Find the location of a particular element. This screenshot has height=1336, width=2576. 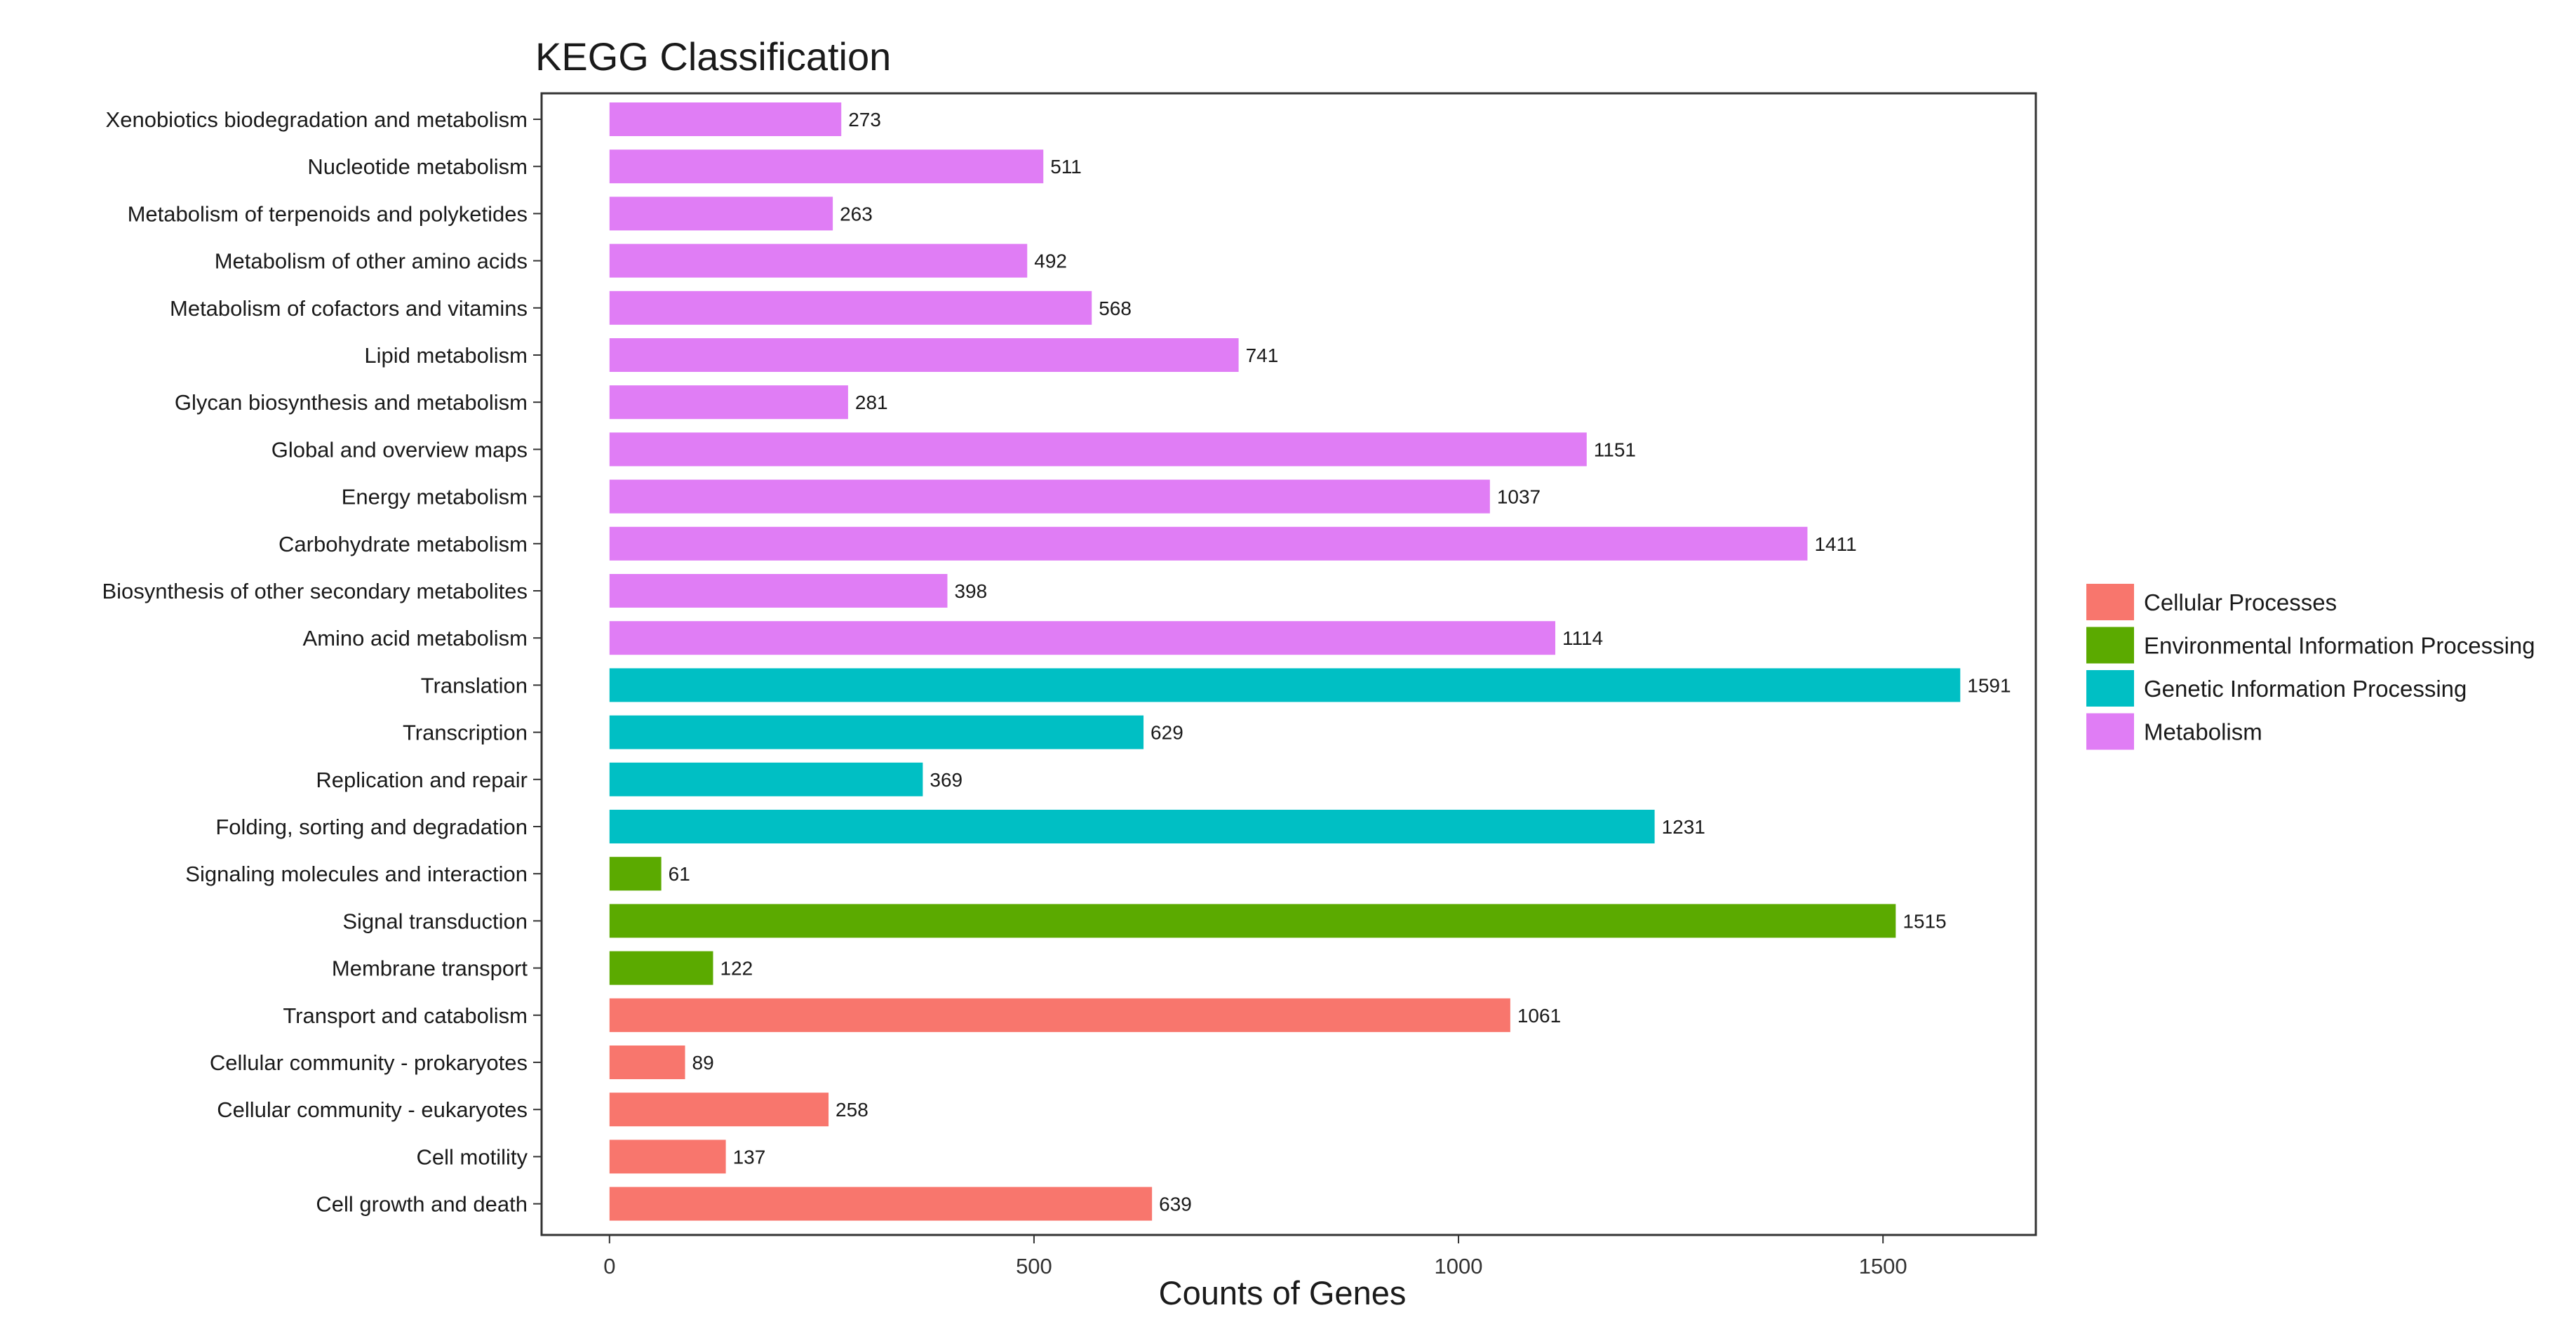

bar-metabolism-of-terpenoids-and-polyketides is located at coordinates (721, 213).